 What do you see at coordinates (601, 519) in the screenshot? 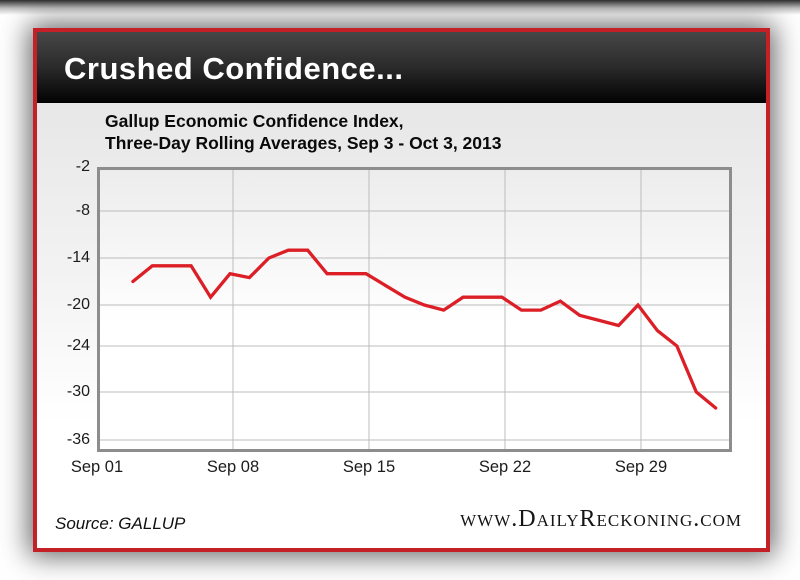
I see `site-link: www.DailyReckoning.com` at bounding box center [601, 519].